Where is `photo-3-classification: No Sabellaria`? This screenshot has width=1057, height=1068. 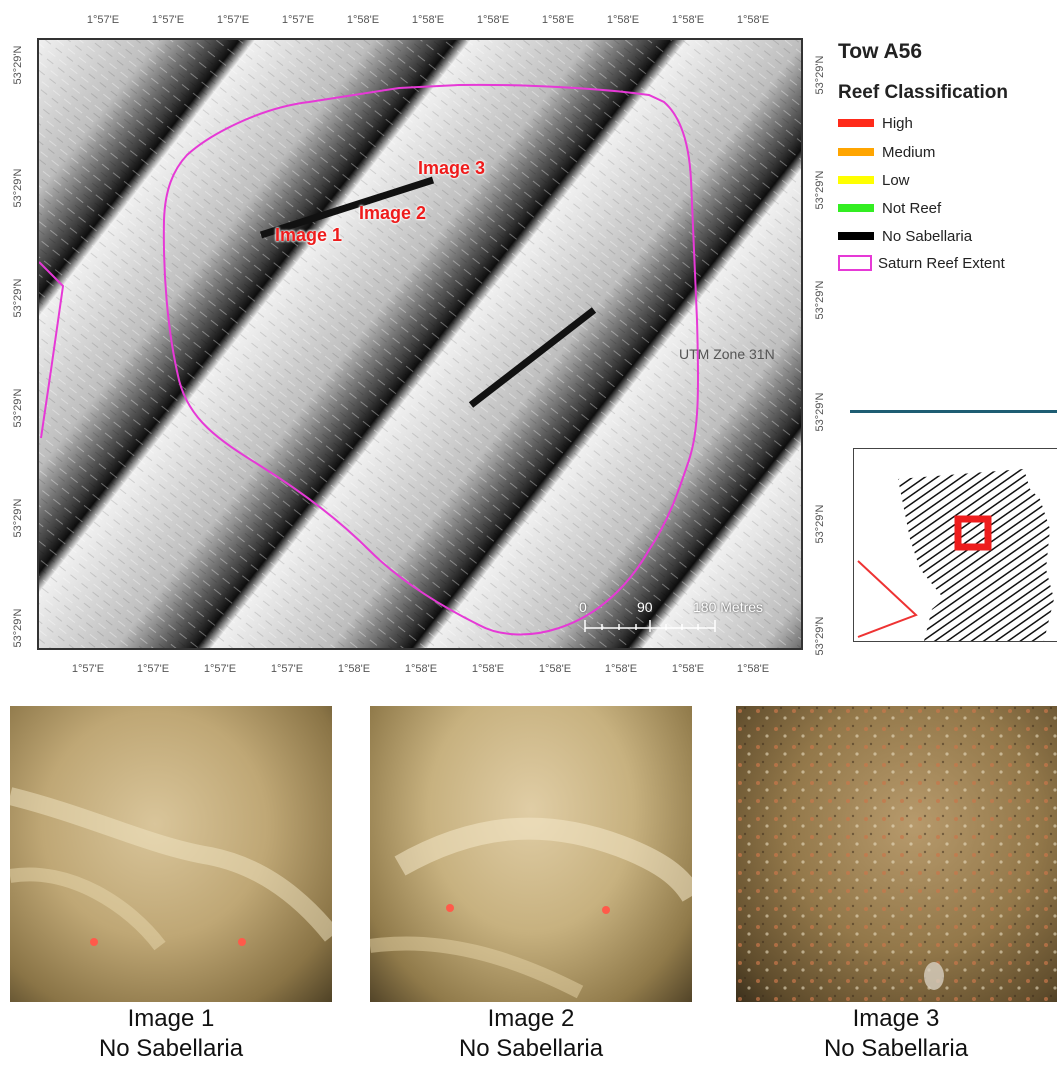
photo-3-classification: No Sabellaria is located at coordinates (896, 1048).